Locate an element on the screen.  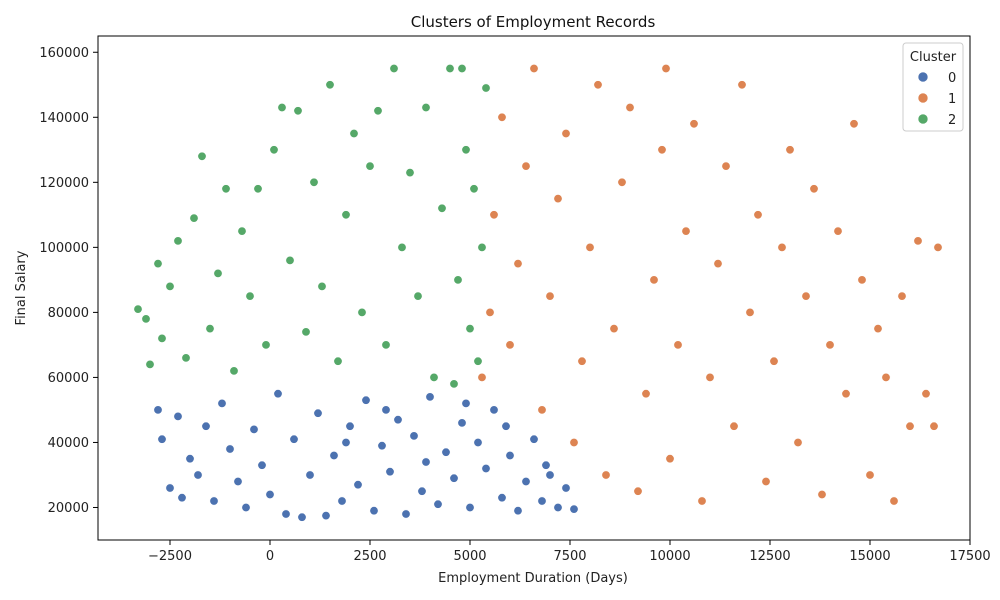
y-tick-label: 100000 is located at coordinates (64, 248).